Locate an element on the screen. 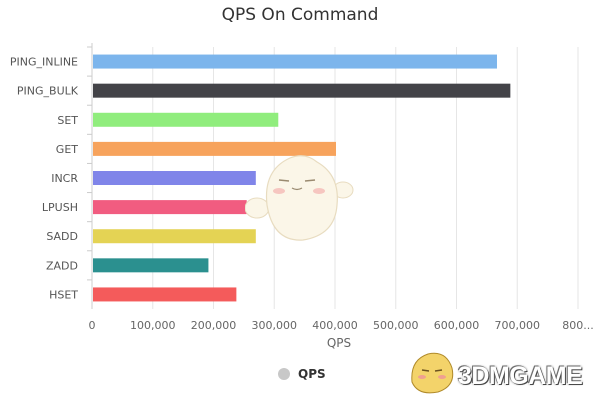  x-tick-label: 0 is located at coordinates (92, 325).